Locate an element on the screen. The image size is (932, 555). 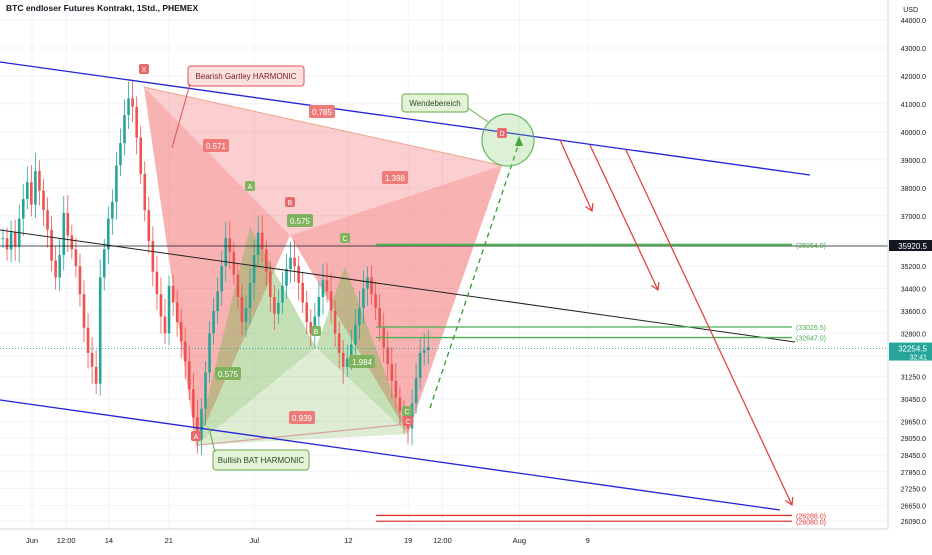
price-badge-box is located at coordinates (910, 351).